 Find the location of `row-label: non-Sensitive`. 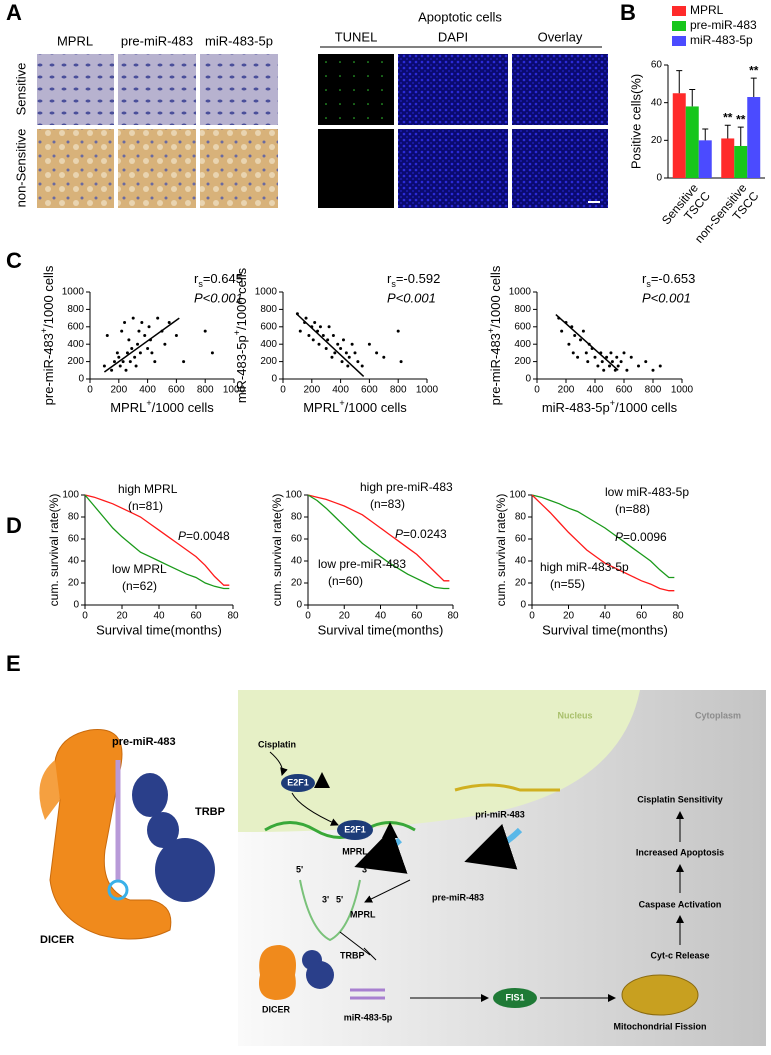

row-label: non-Sensitive is located at coordinates (20, 168).